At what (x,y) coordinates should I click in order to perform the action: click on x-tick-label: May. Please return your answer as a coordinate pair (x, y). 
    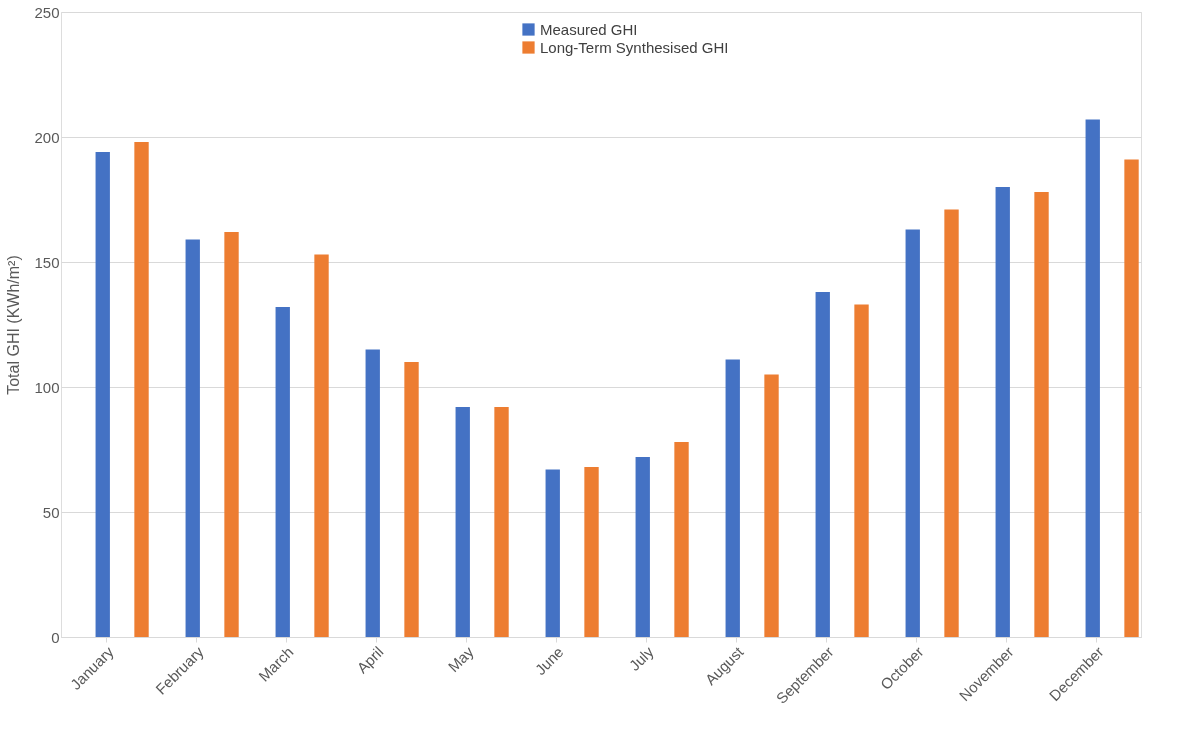
    Looking at the image, I should click on (460, 659).